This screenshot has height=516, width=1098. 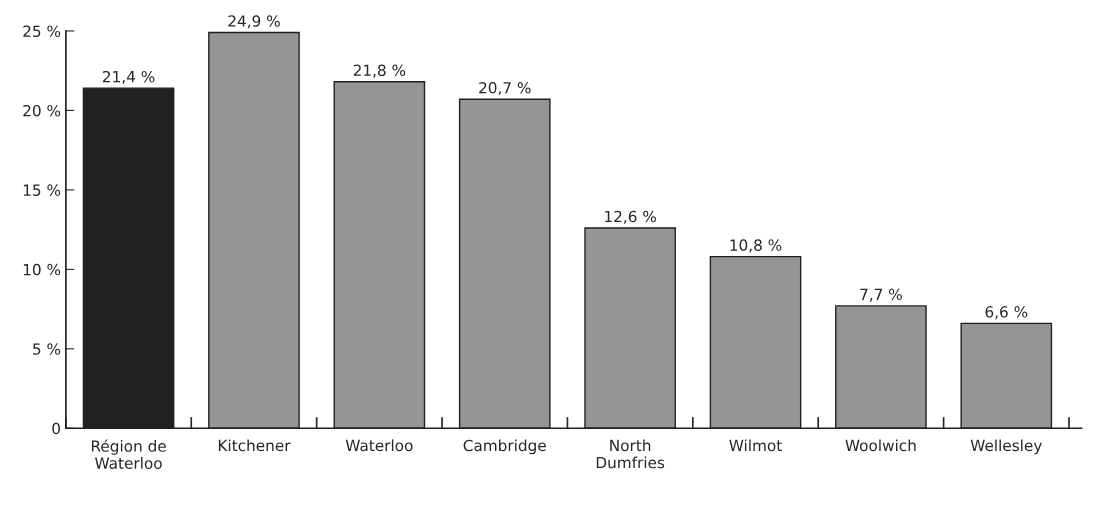 I want to click on x-tick-label: Région de Waterloo, so click(x=128, y=454).